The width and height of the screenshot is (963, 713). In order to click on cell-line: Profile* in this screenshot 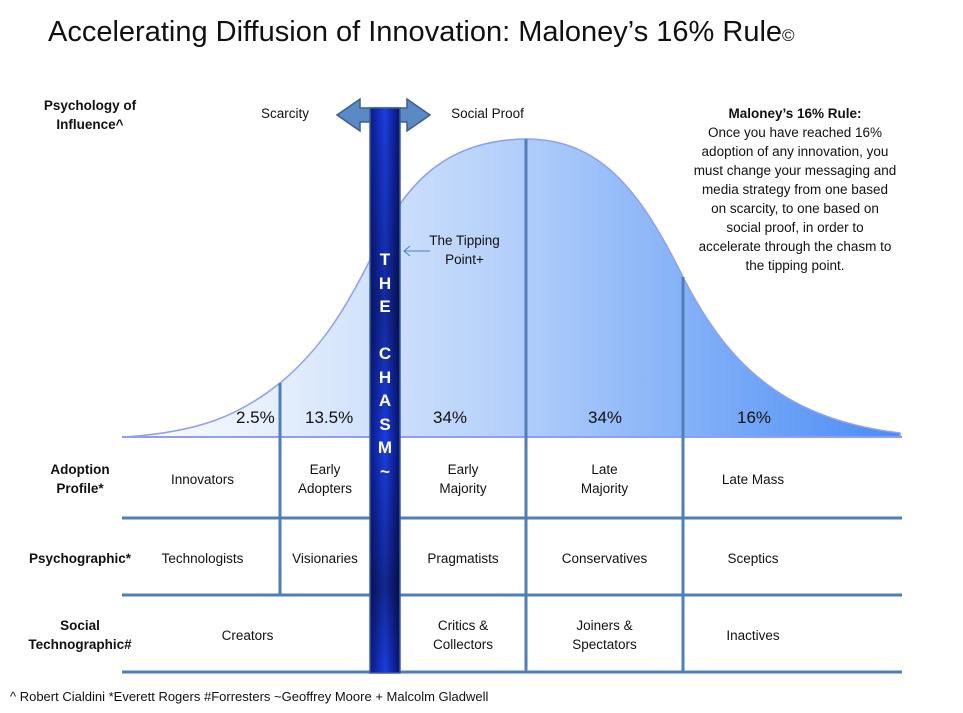, I will do `click(80, 488)`.